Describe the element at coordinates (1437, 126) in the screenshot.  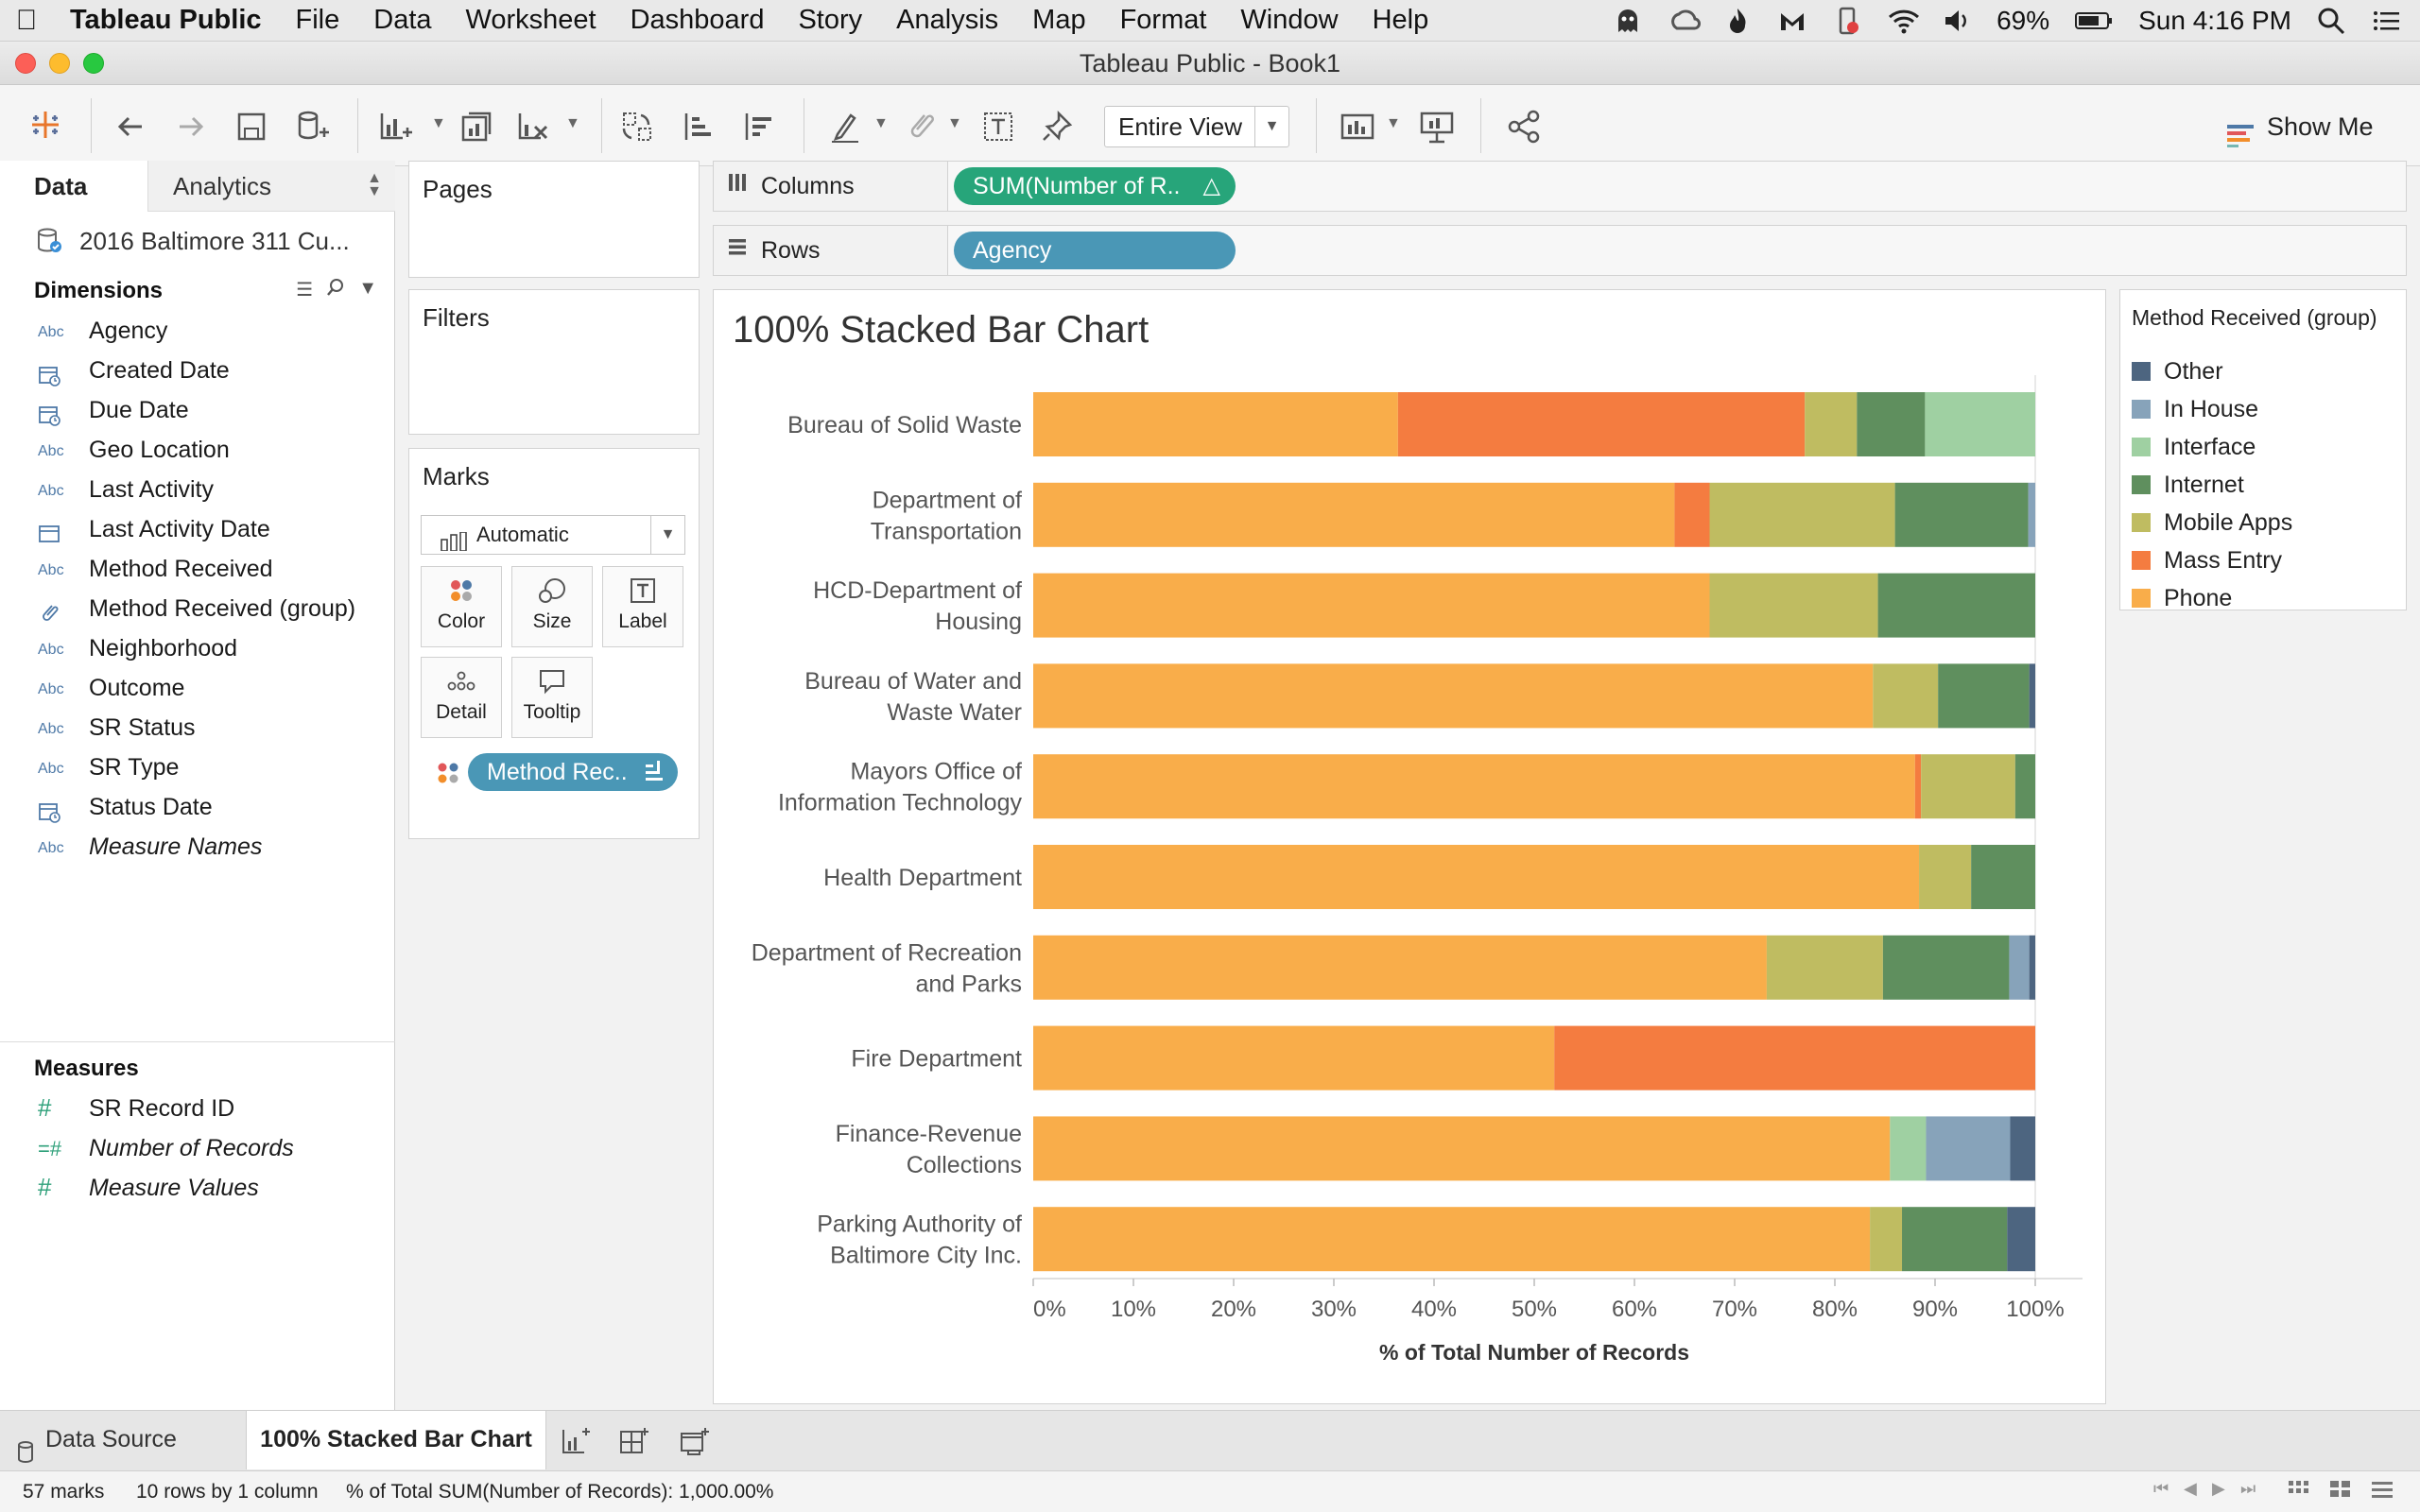
I see `presentation-mode-icon` at that location.